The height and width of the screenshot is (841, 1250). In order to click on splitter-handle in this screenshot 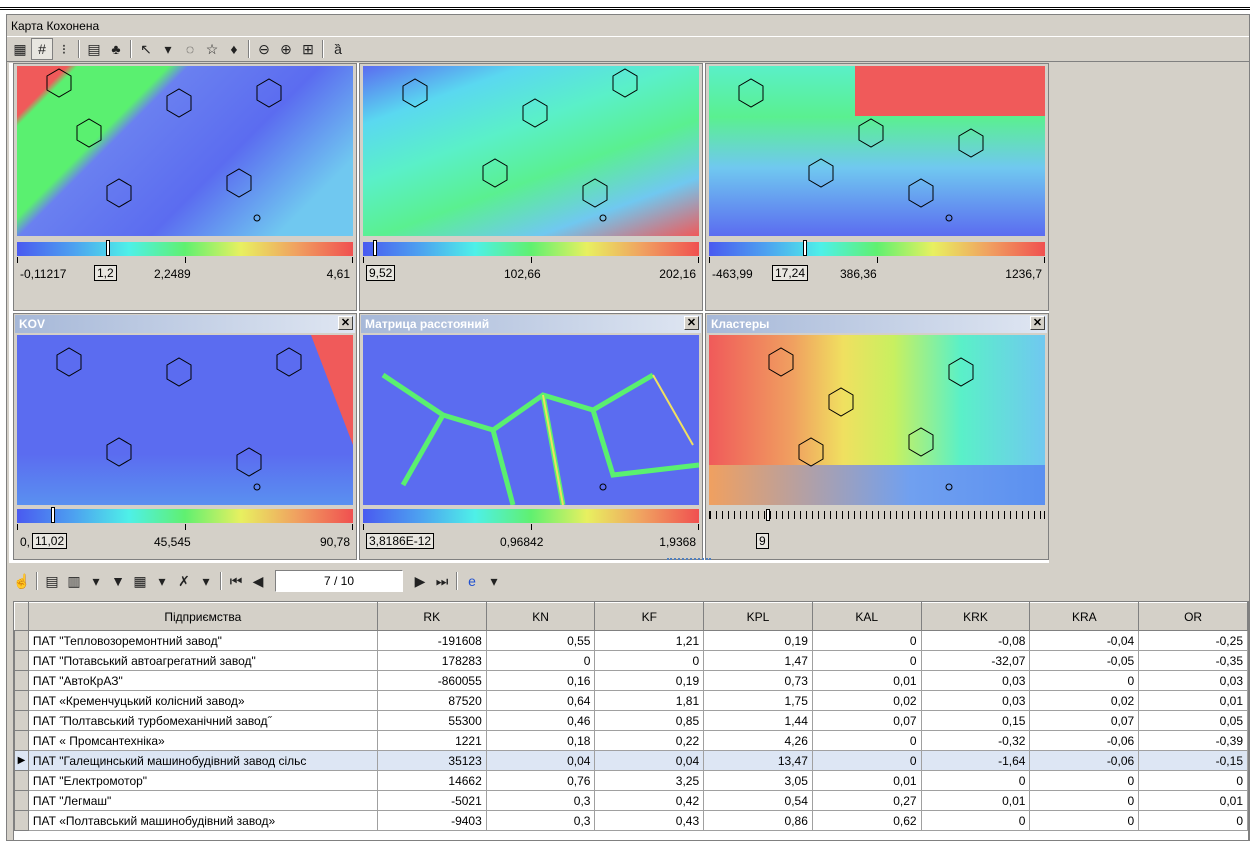, I will do `click(689, 560)`.